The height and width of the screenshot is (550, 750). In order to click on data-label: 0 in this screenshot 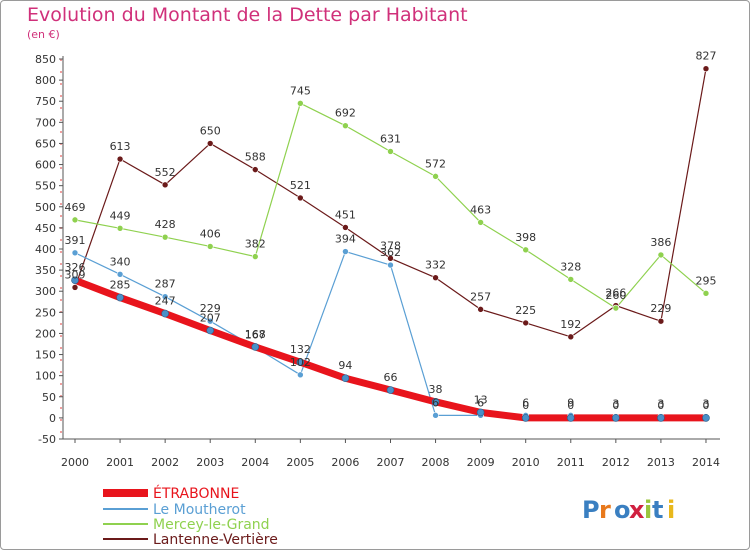, I will do `click(660, 405)`.